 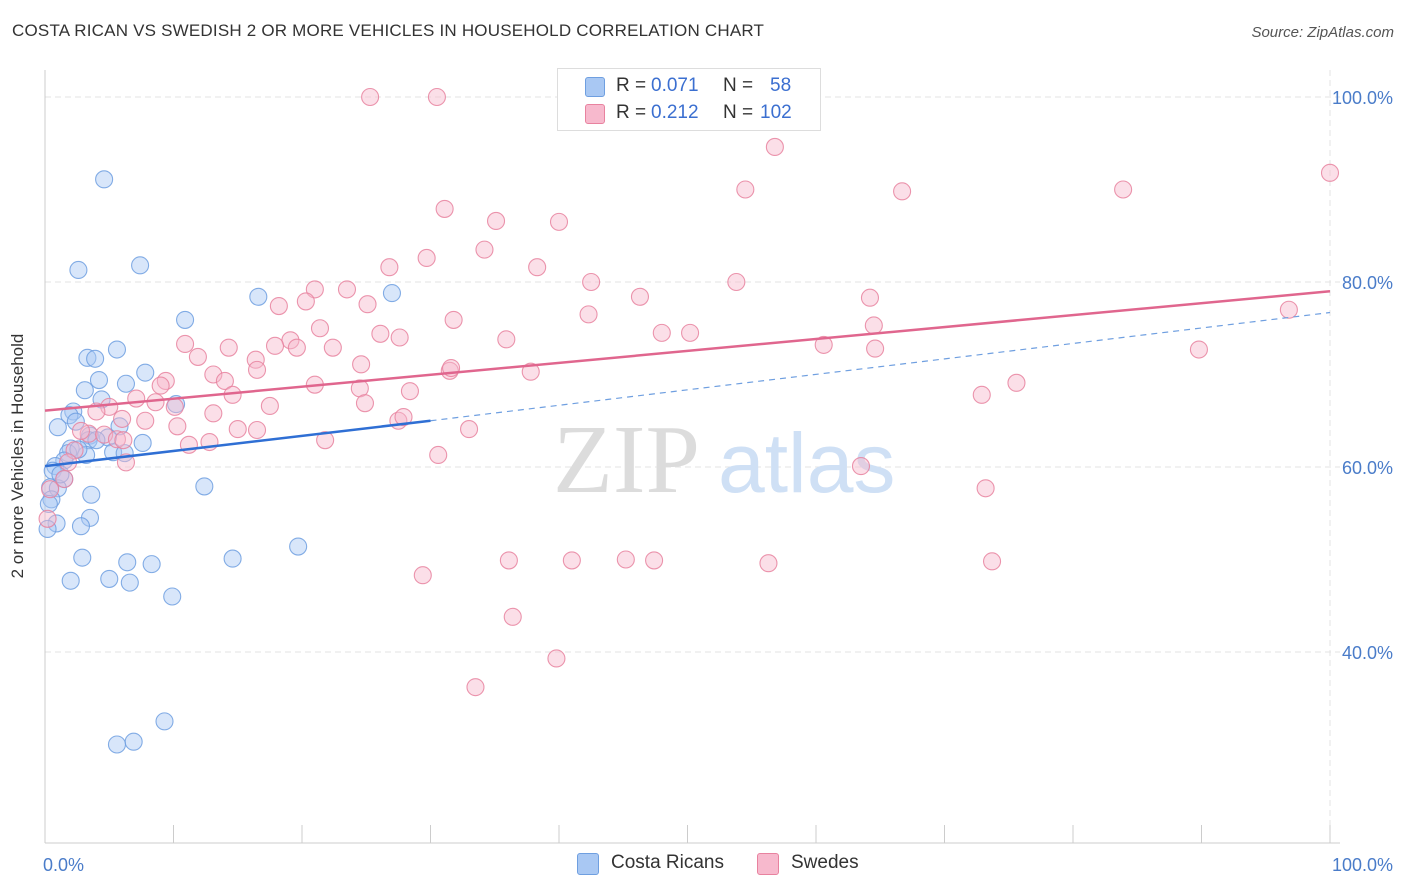 I want to click on bottom-legend-swatch-costa-ricans, so click(x=588, y=864).